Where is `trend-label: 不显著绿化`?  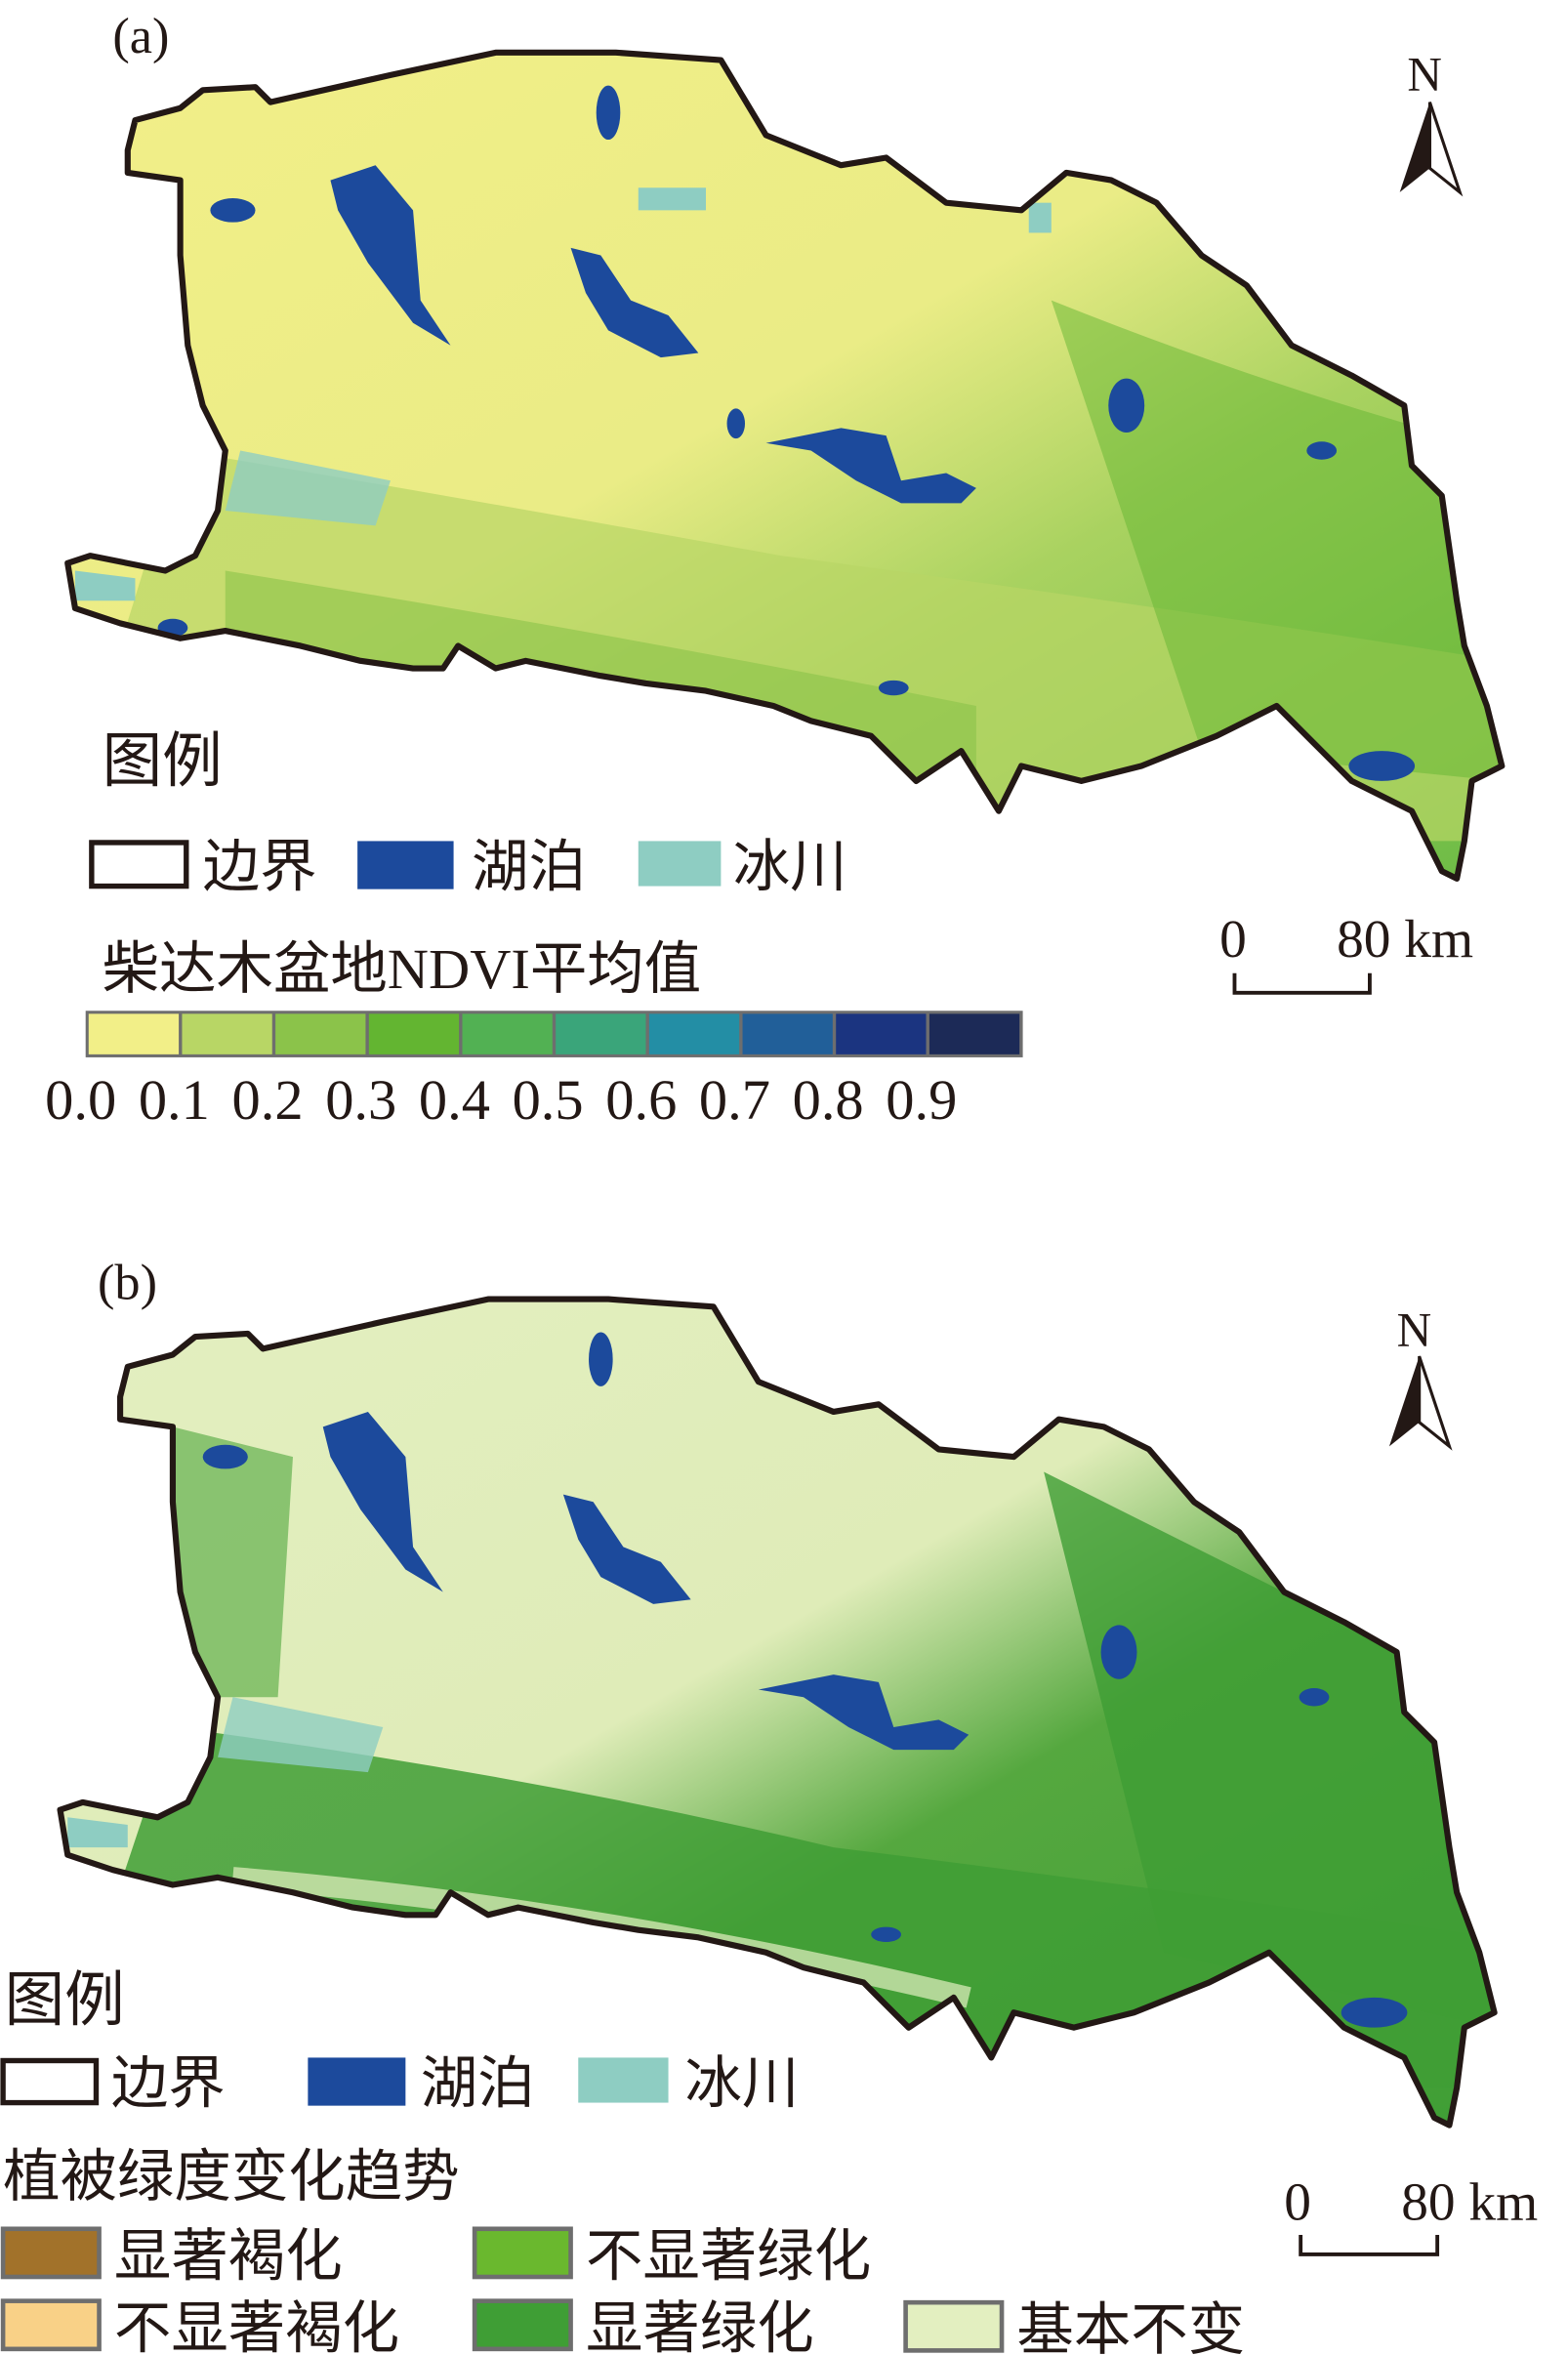 trend-label: 不显著绿化 is located at coordinates (728, 2256).